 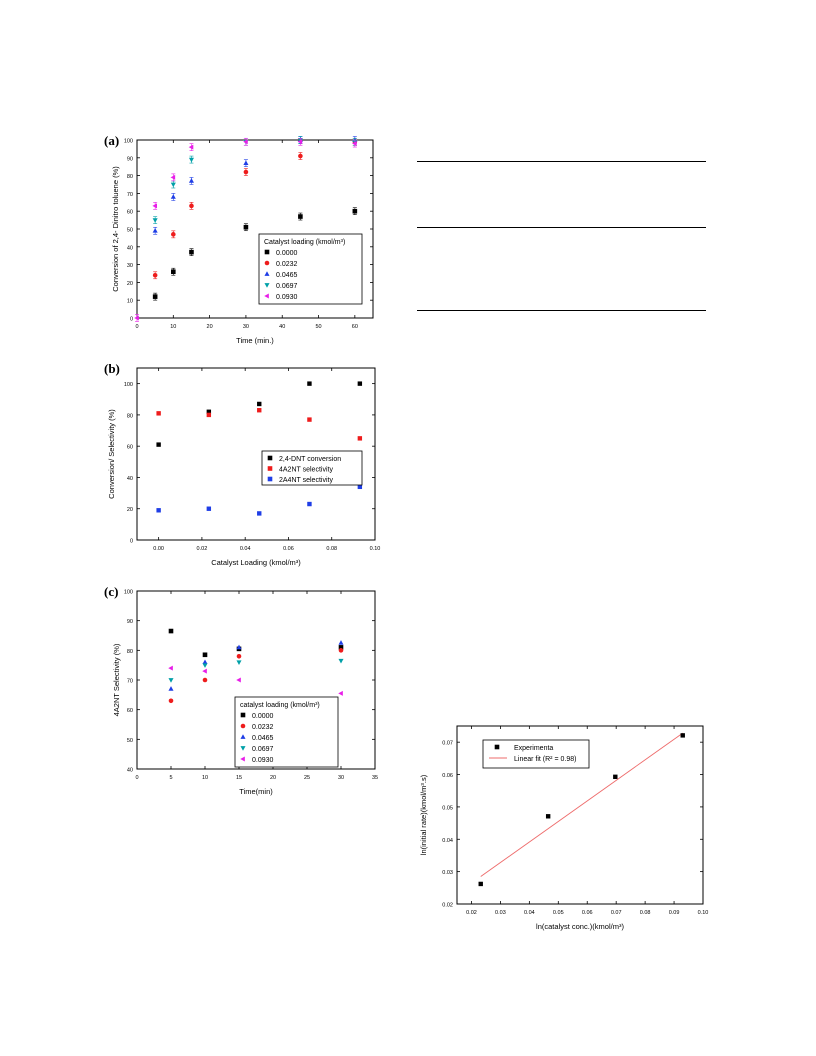 I want to click on x-tick-label: 60, so click(x=355, y=327).